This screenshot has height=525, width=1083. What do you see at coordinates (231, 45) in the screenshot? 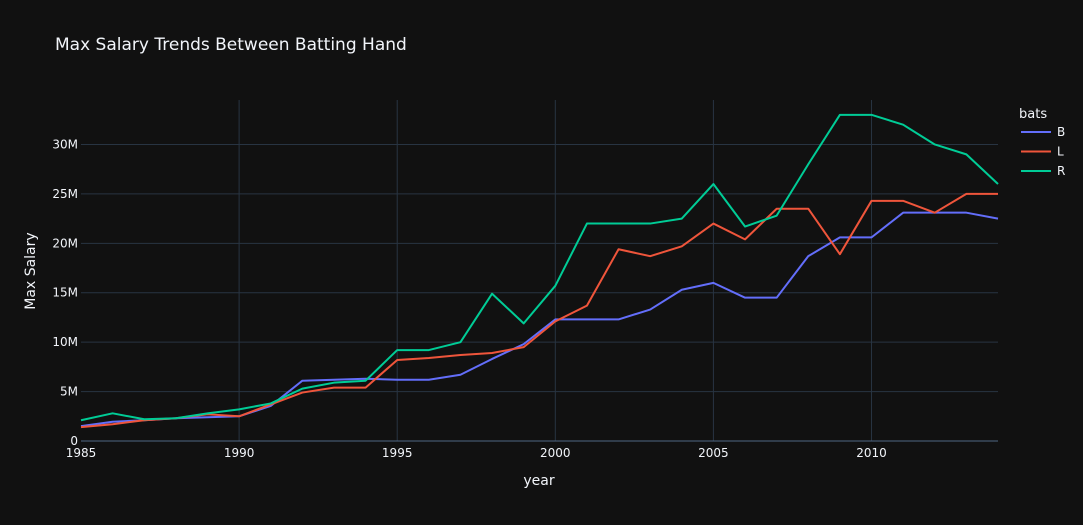
I see `chart-title: Max Salary Trends Between Batting Hand` at bounding box center [231, 45].